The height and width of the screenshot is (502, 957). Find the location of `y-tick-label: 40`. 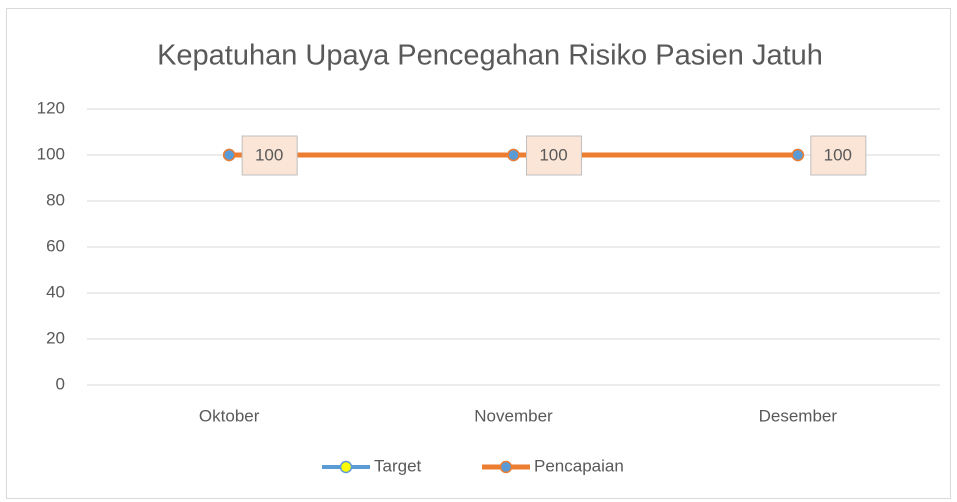

y-tick-label: 40 is located at coordinates (55, 291).